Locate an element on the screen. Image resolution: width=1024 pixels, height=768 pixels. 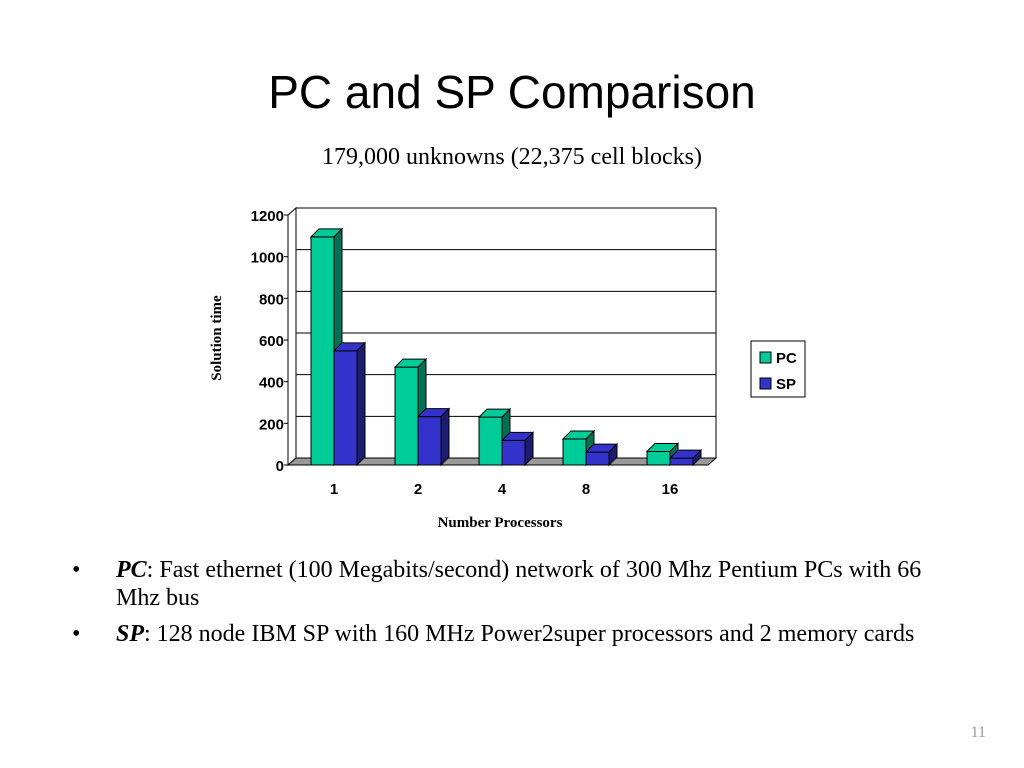
legend-box is located at coordinates (778, 369).